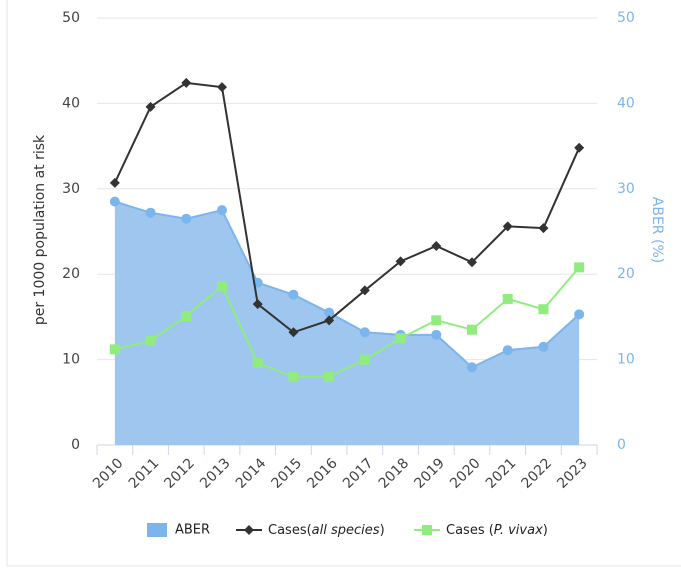  Describe the element at coordinates (144, 473) in the screenshot. I see `x-tick-label: 2011` at that location.